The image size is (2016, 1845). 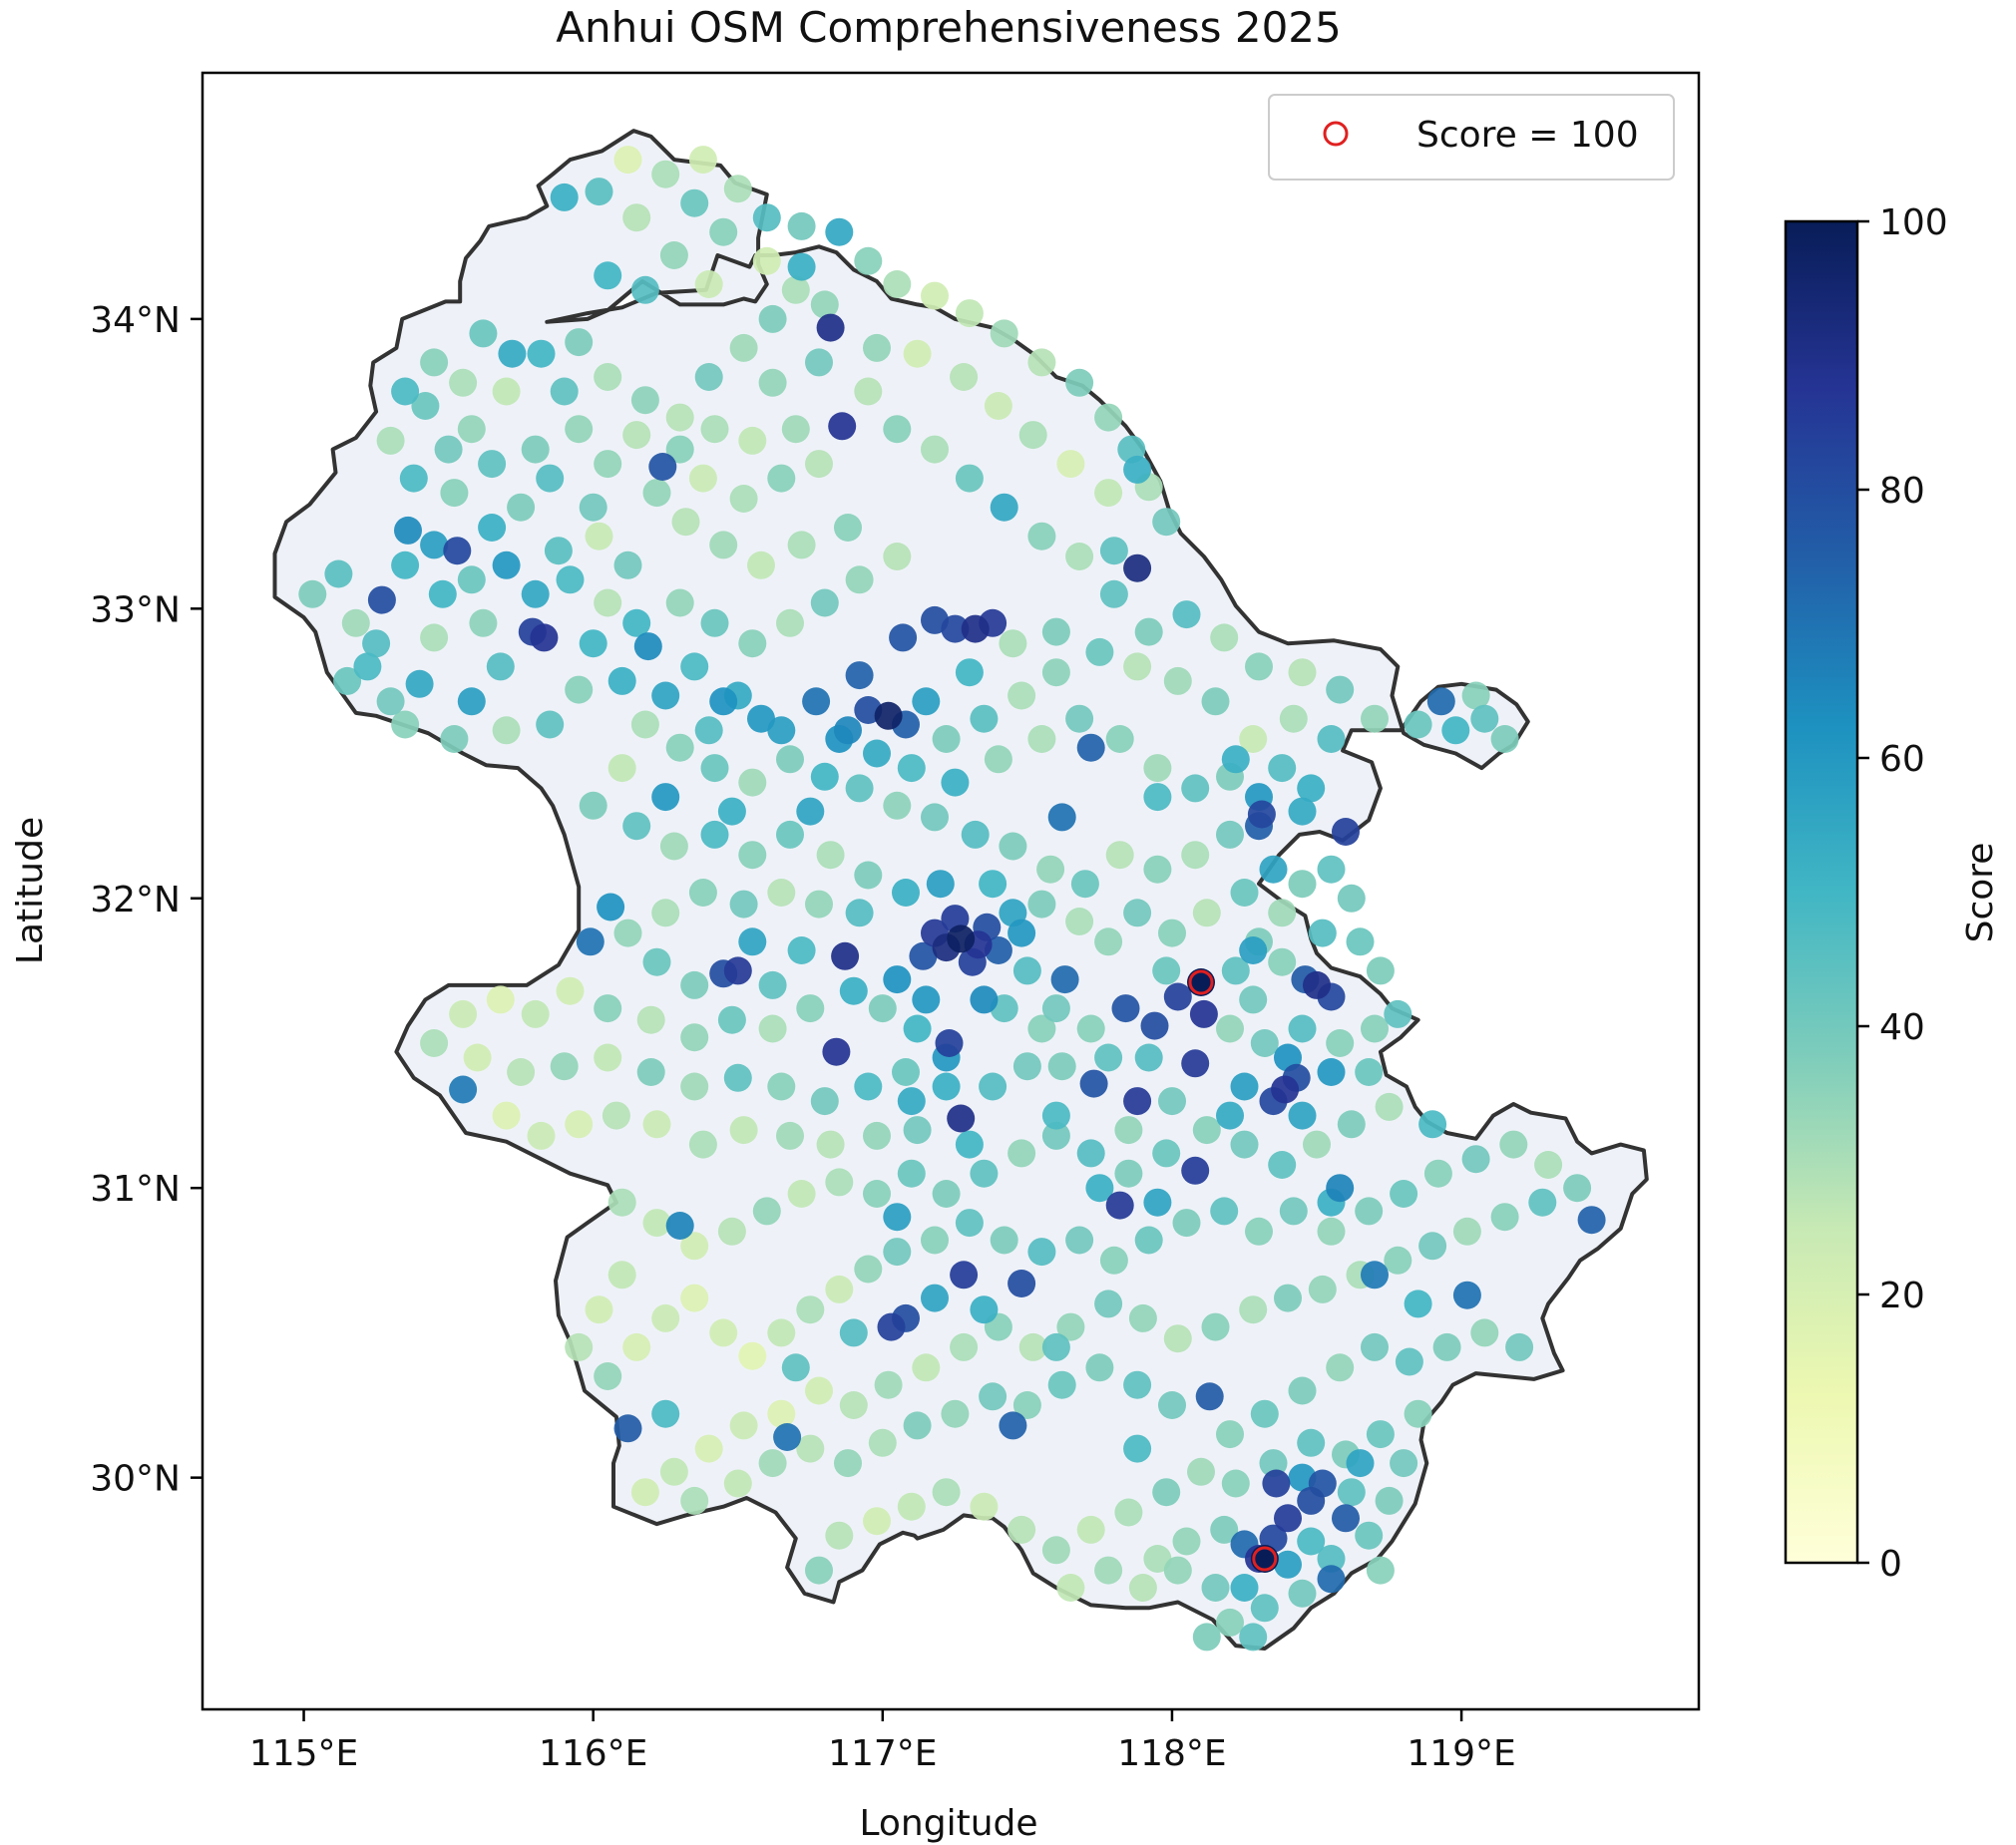 What do you see at coordinates (1822, 892) in the screenshot?
I see `colorbar-gradient` at bounding box center [1822, 892].